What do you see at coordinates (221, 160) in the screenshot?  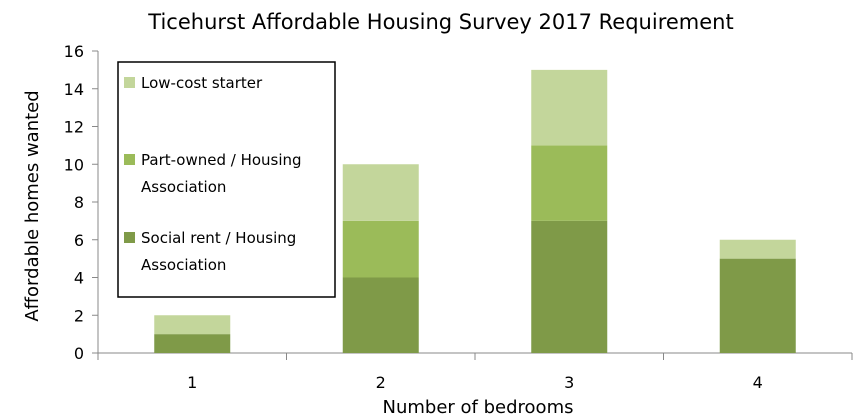 I see `legend-label: Part-owned / Housing` at bounding box center [221, 160].